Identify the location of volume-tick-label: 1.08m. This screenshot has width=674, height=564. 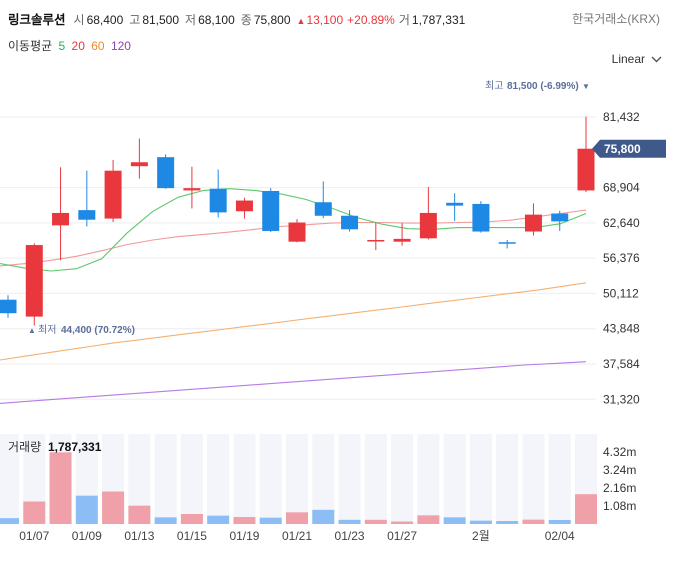
(619, 506).